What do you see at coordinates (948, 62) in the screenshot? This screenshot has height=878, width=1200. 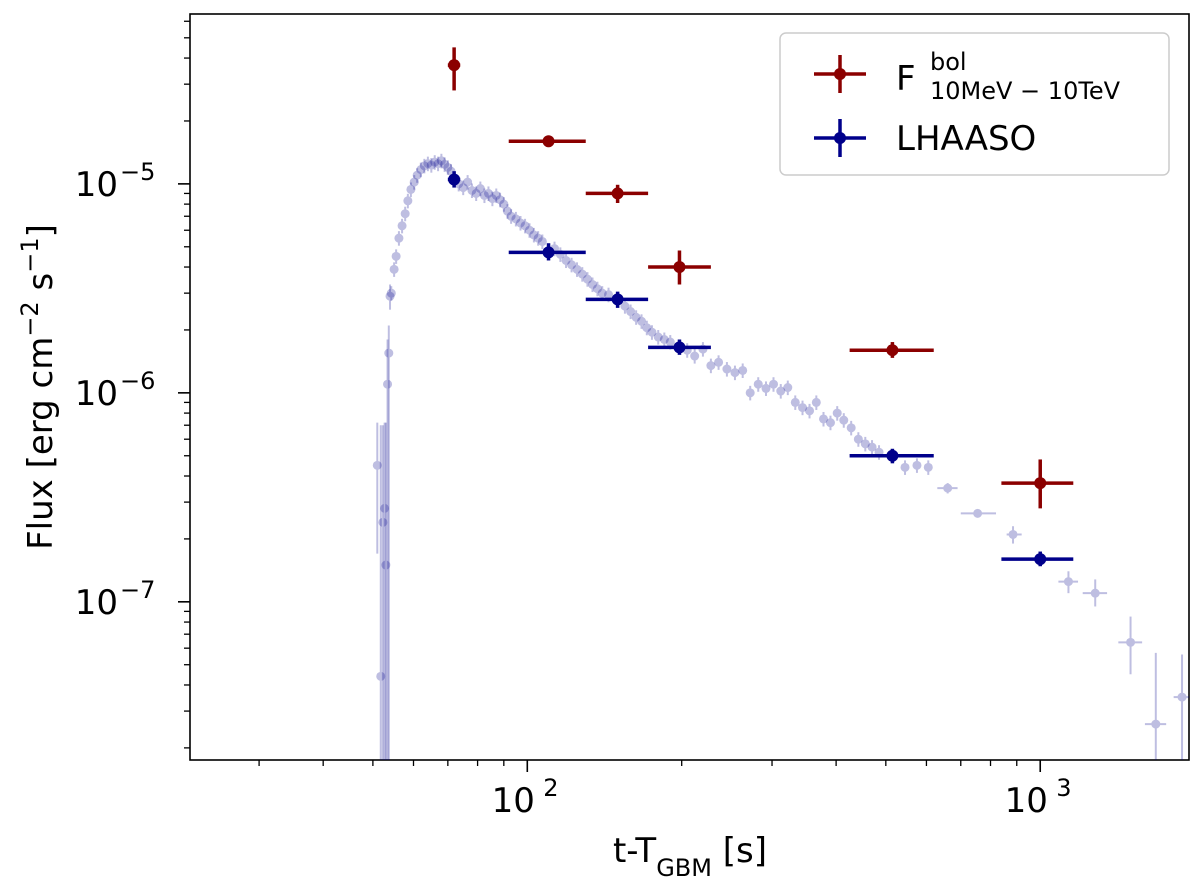 I see `legend-label-fbol-sup: bol` at bounding box center [948, 62].